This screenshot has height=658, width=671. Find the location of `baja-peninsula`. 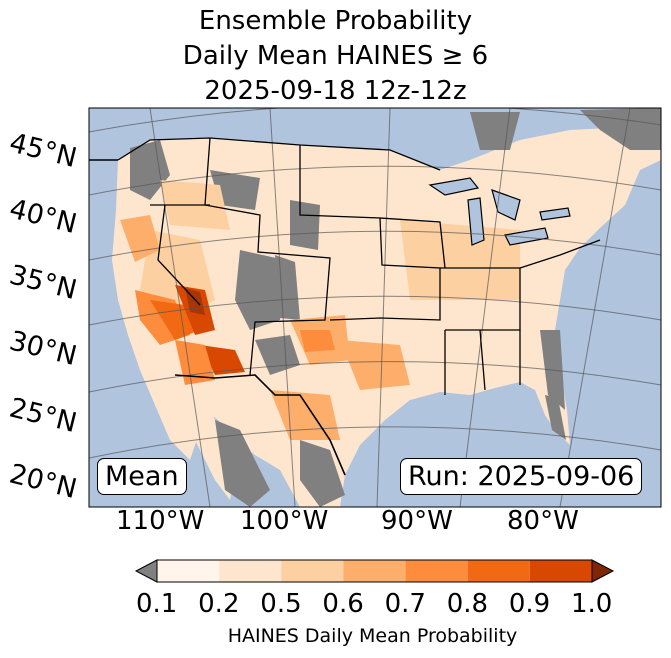

baja-peninsula is located at coordinates (205, 437).